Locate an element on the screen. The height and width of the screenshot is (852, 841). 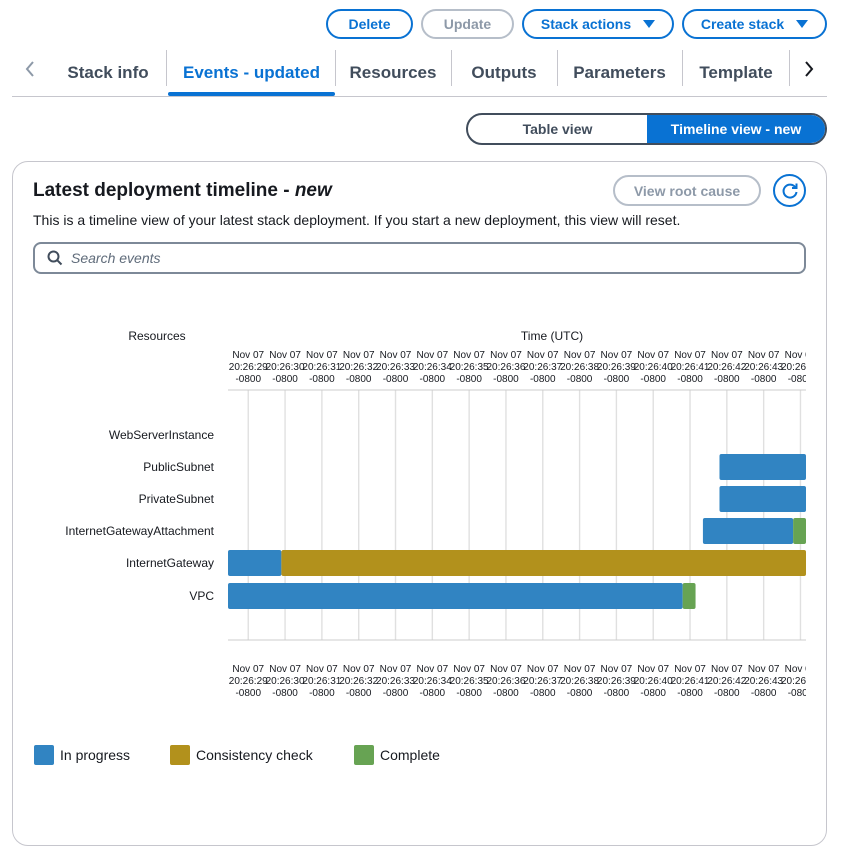
timeline-view-label: Timeline view - new is located at coordinates (736, 129).